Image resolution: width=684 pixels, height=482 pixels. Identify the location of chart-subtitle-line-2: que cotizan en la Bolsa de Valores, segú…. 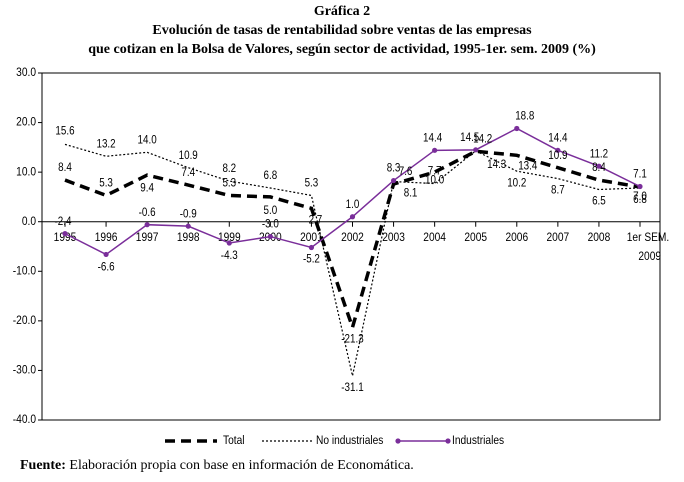
(342, 49).